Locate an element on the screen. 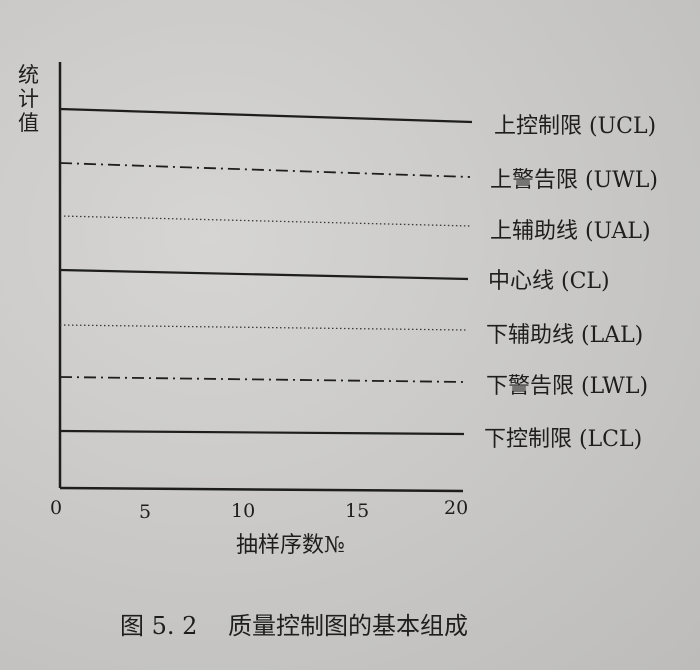 This screenshot has height=670, width=700. x-tick-20: 20 is located at coordinates (456, 508).